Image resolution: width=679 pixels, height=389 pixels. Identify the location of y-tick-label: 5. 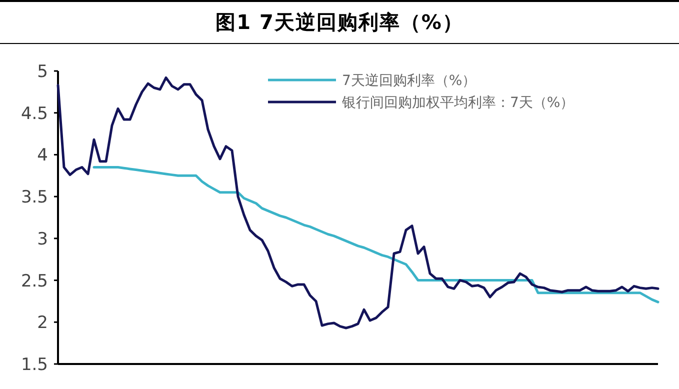
(42, 72).